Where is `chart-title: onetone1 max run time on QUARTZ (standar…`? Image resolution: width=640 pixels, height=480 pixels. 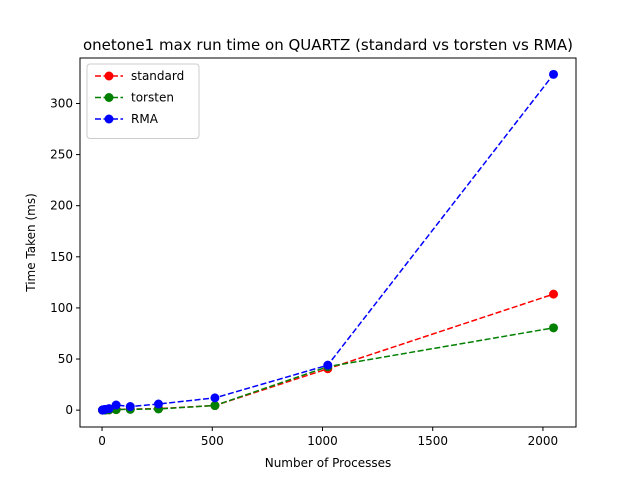
chart-title: onetone1 max run time on QUARTZ (standar… is located at coordinates (328, 45).